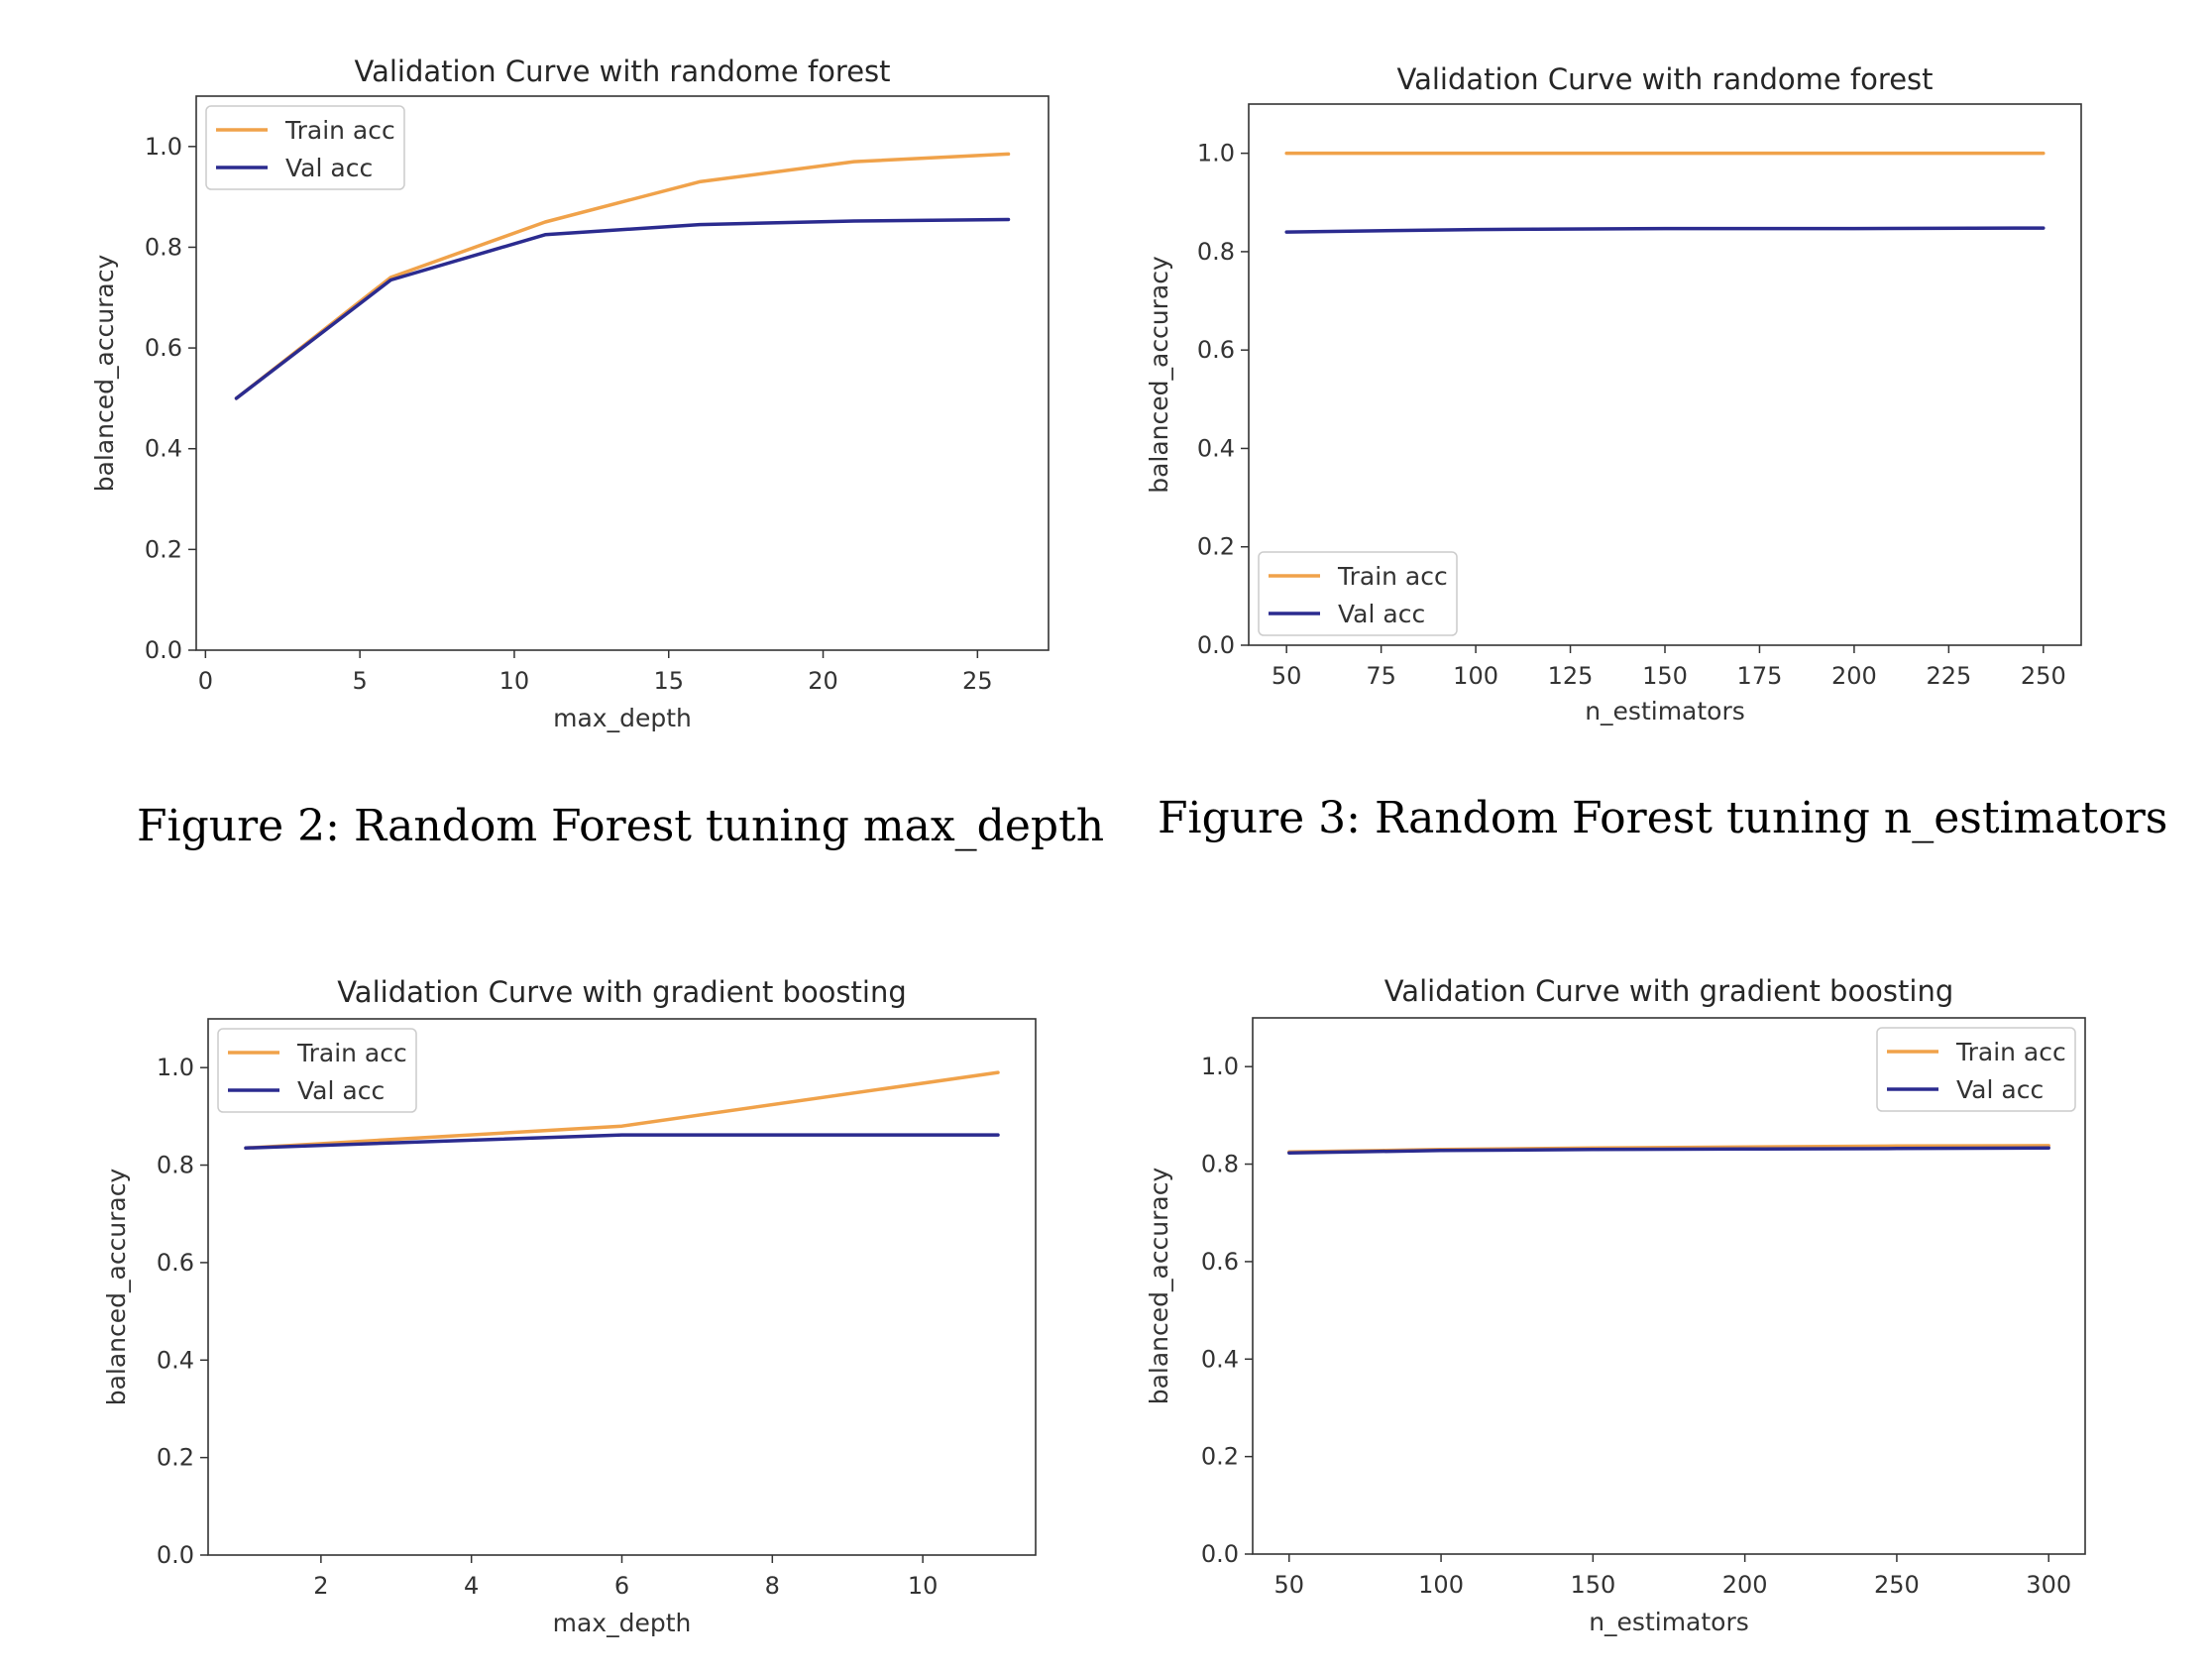 Image resolution: width=2212 pixels, height=1673 pixels. I want to click on x-tick-label: 25, so click(977, 681).